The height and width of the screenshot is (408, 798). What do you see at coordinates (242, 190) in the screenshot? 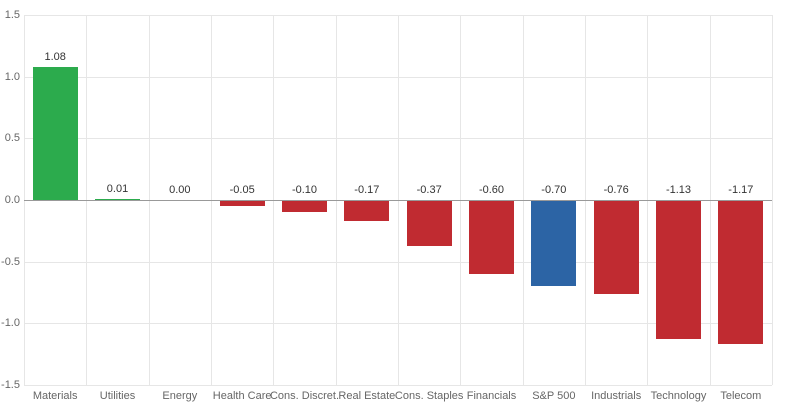
I see `bar-value-label: -0.05` at bounding box center [242, 190].